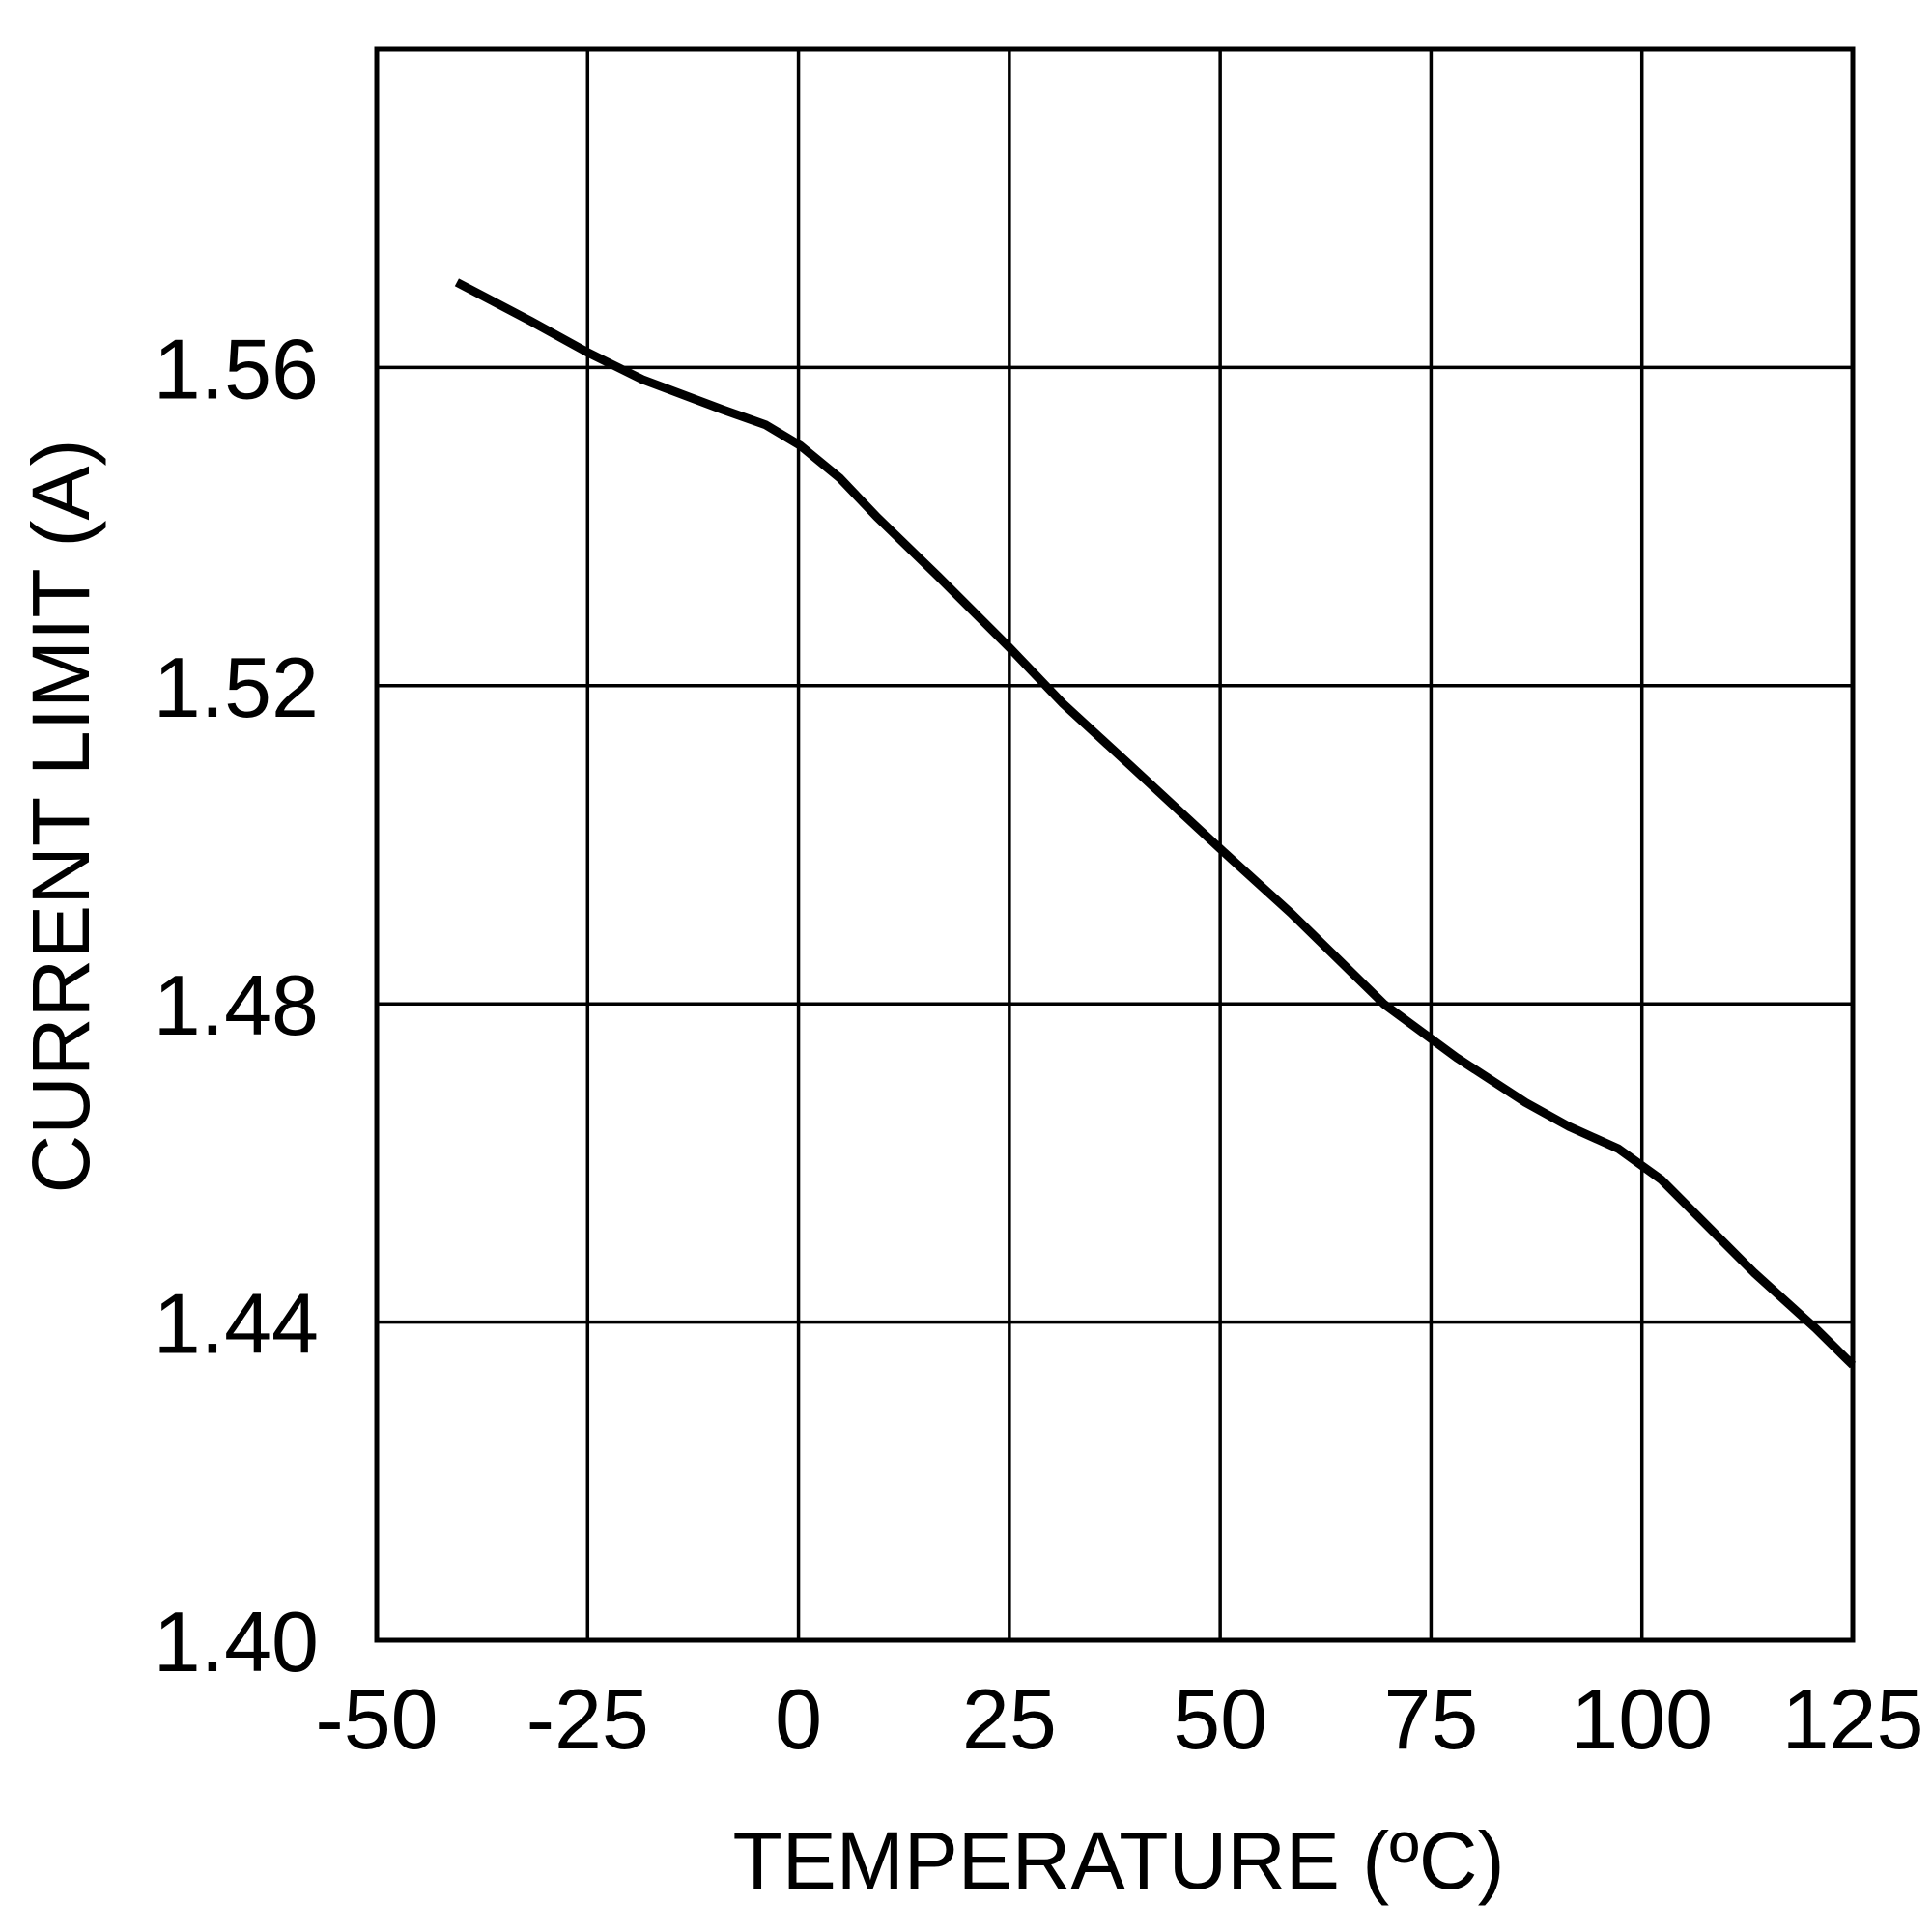 Image resolution: width=1932 pixels, height=1932 pixels. Describe the element at coordinates (1430, 1719) in the screenshot. I see `x-tick-label: 75` at that location.